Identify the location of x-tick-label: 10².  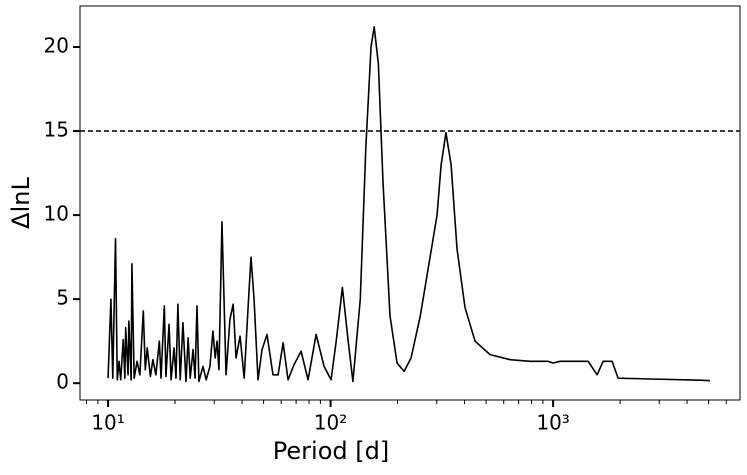
(330, 423).